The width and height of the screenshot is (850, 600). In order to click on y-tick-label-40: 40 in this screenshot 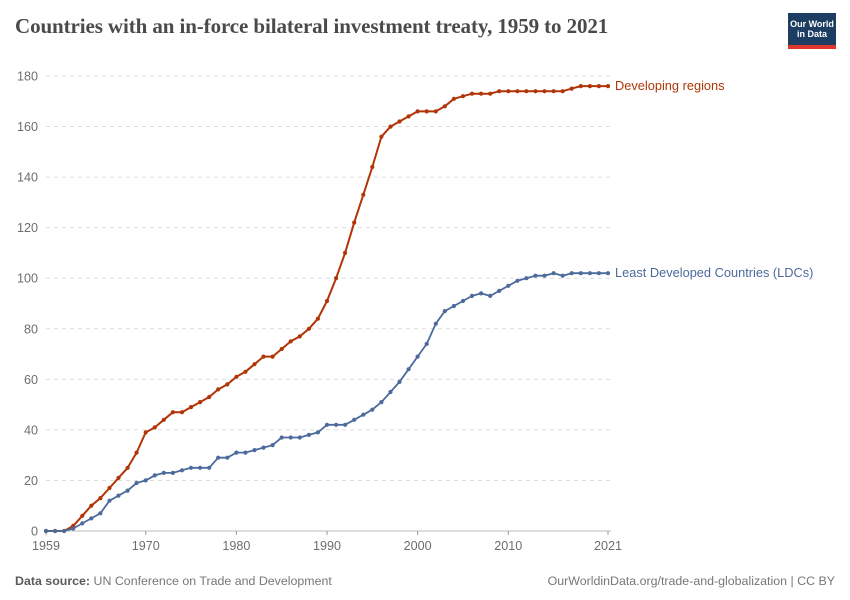, I will do `click(31, 430)`.